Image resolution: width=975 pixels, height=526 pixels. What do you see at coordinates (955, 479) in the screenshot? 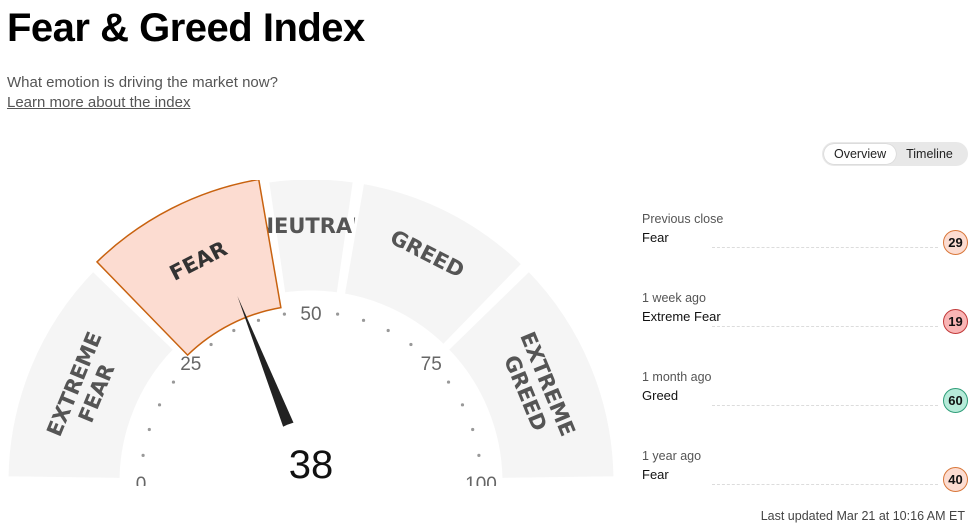
I see `history-value-badge: 40` at bounding box center [955, 479].